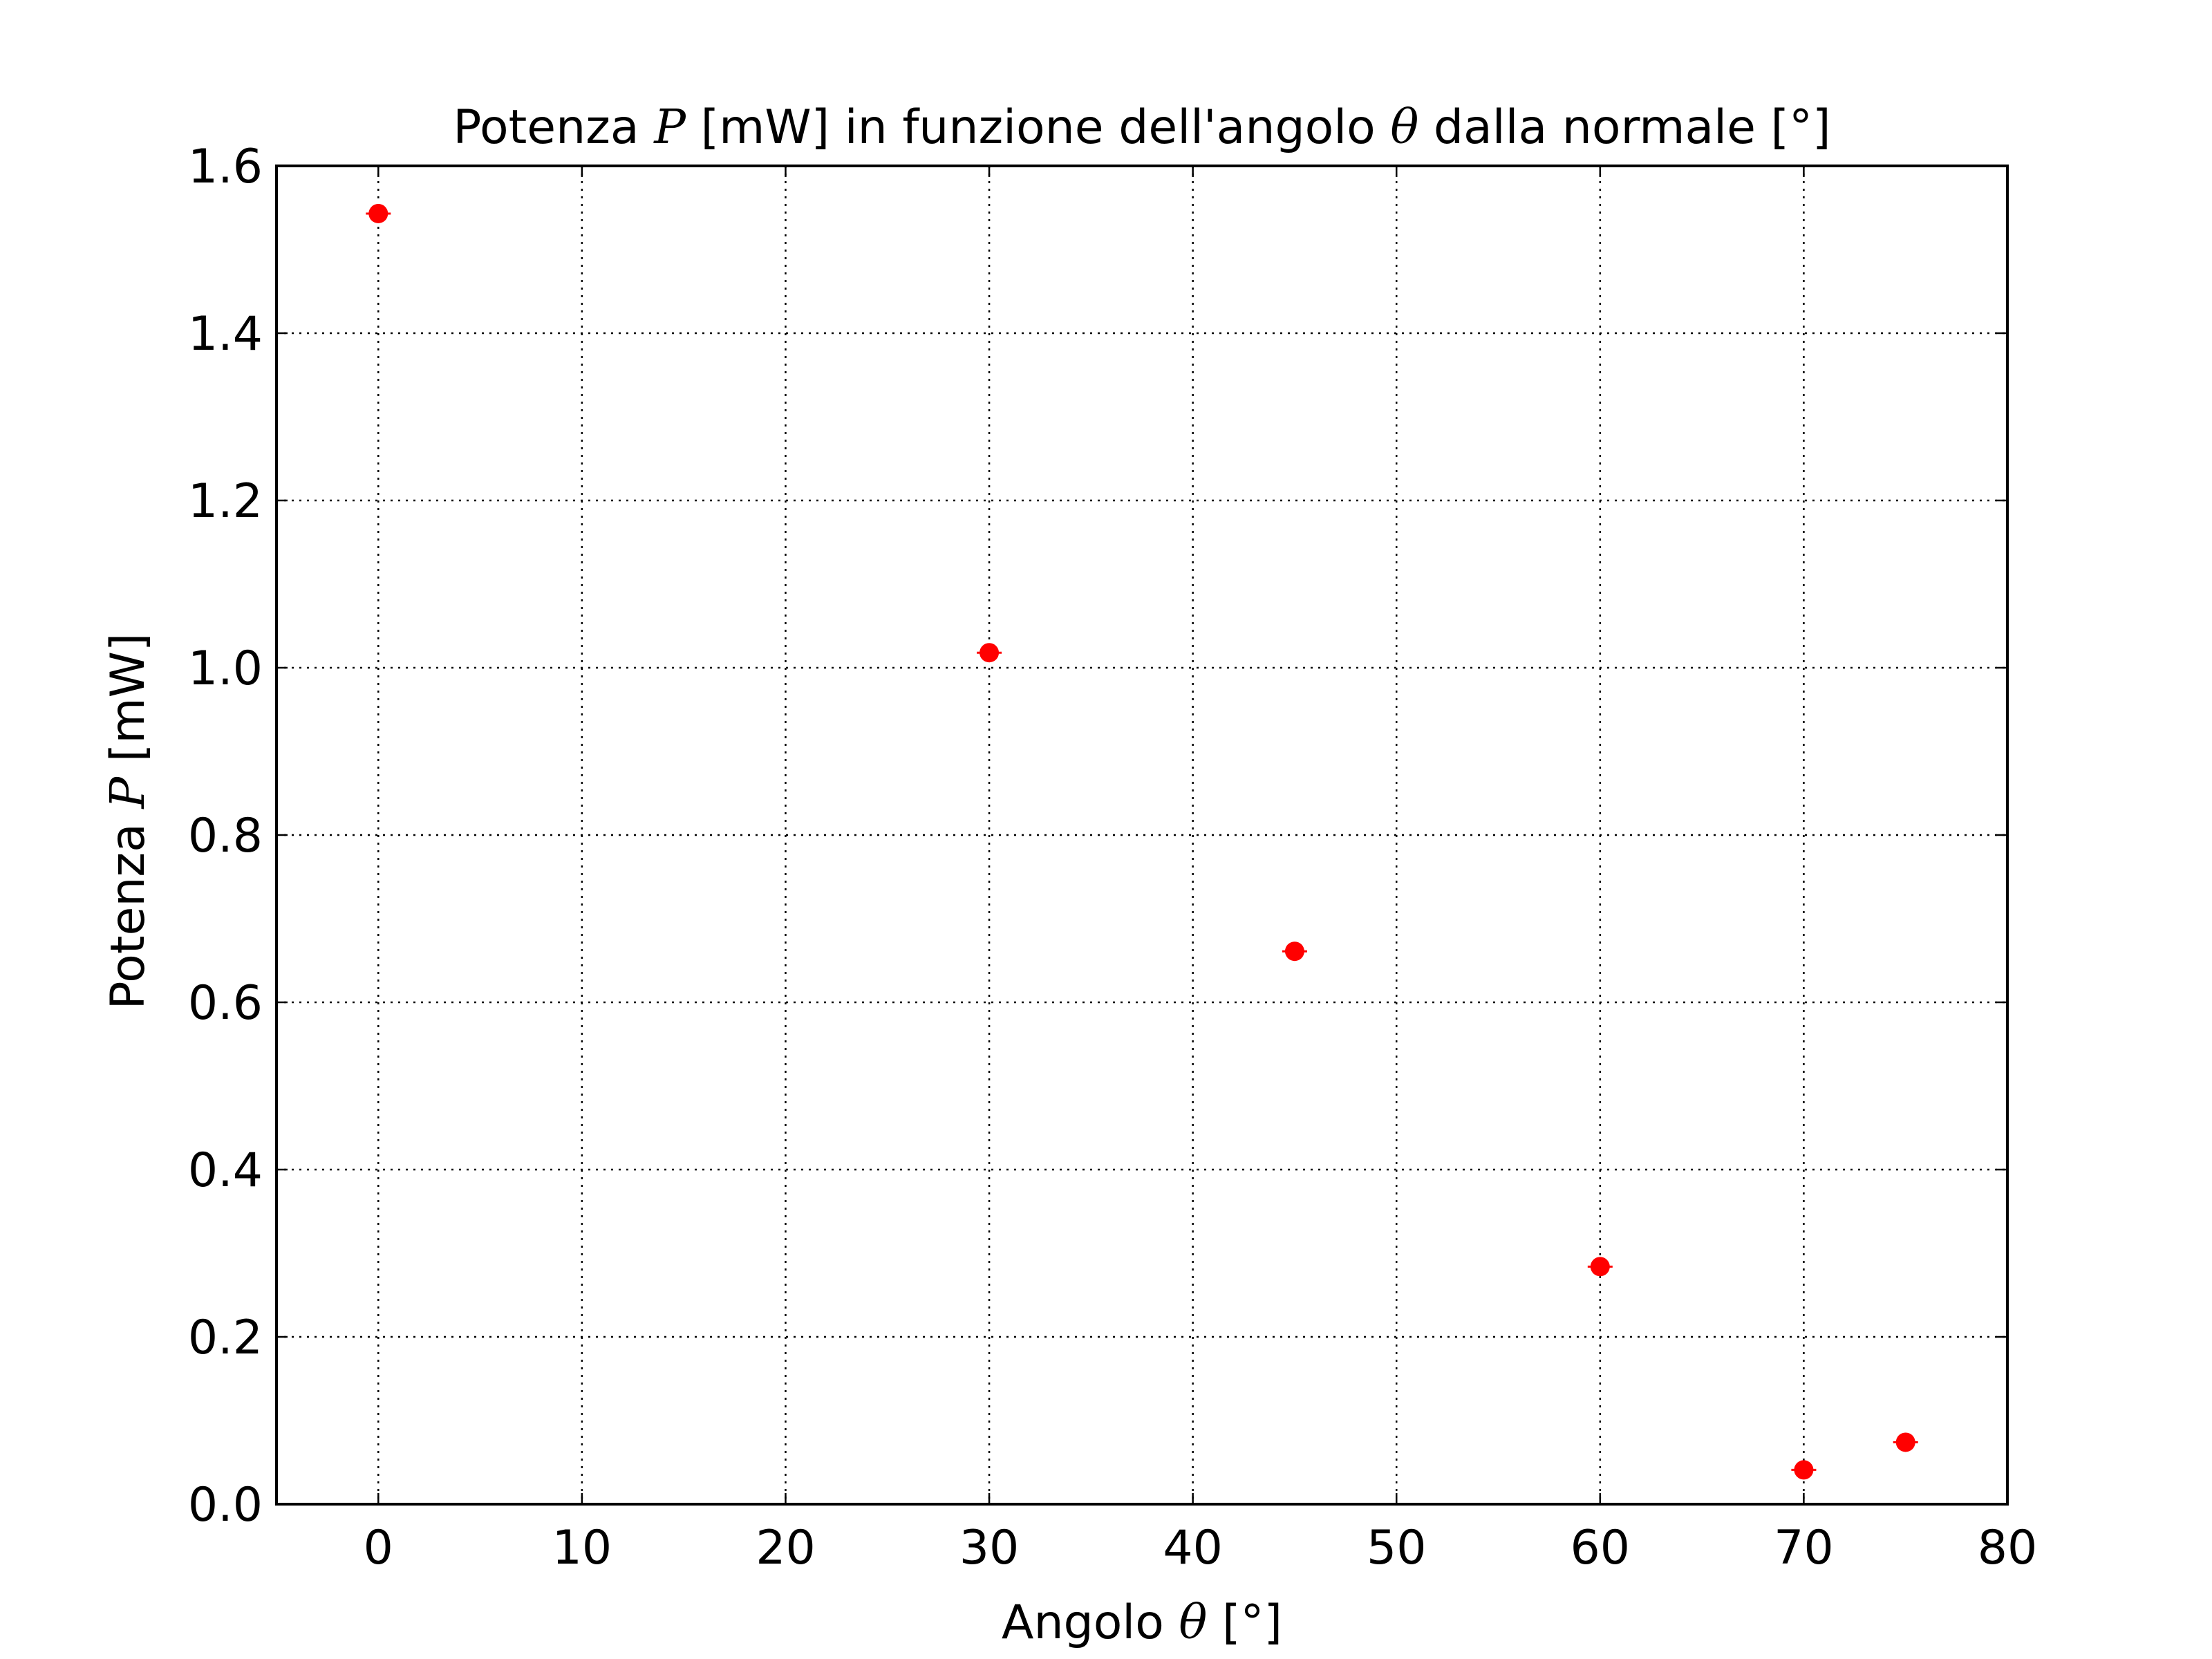 Image resolution: width=2212 pixels, height=1659 pixels. Describe the element at coordinates (225, 1004) in the screenshot. I see `y-tick-label: 0.6` at that location.